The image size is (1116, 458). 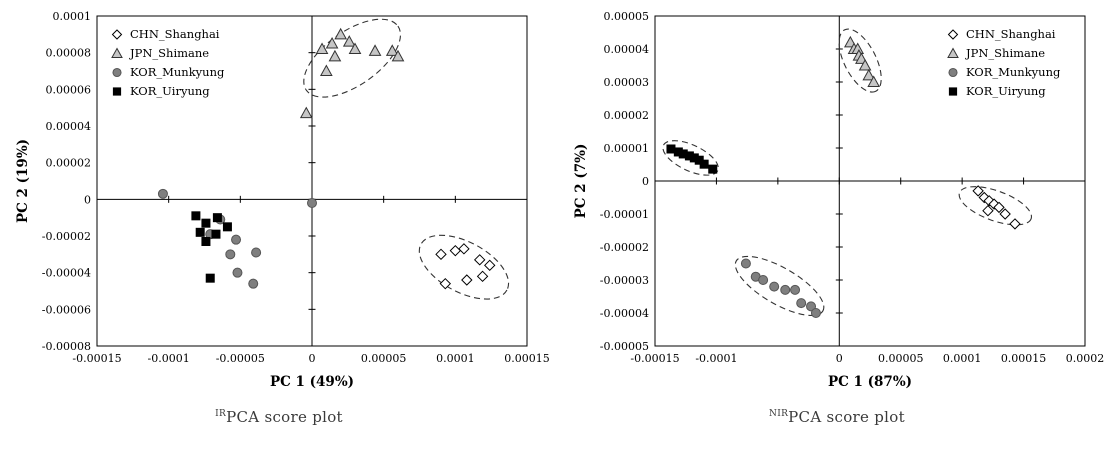 What do you see at coordinates (627, 148) in the screenshot?
I see `y-tick-label: 0.00001` at bounding box center [627, 148].